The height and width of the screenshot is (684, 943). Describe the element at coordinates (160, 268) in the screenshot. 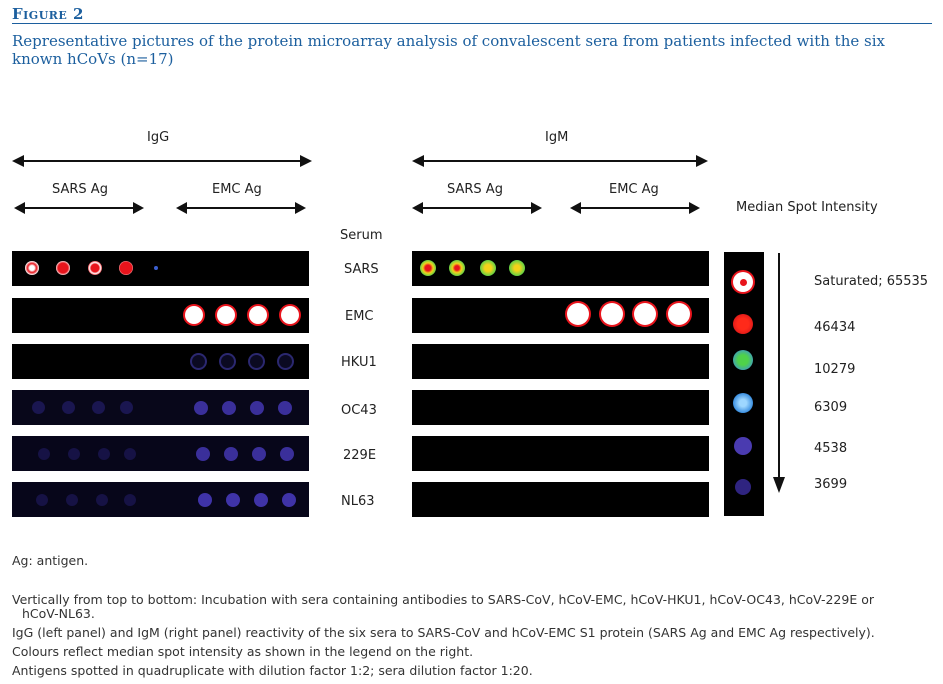

I see `igg-strip-sars` at that location.